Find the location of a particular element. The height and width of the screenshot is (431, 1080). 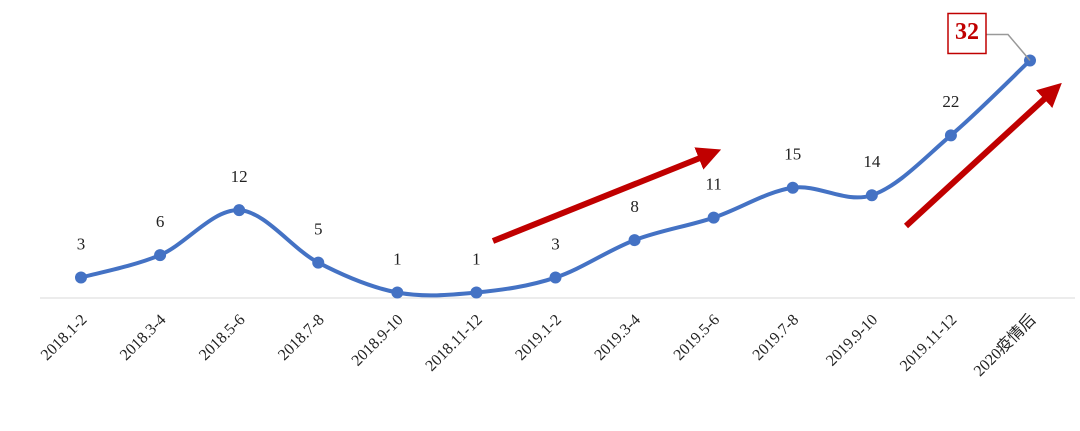

data-label: 8 is located at coordinates (634, 206).